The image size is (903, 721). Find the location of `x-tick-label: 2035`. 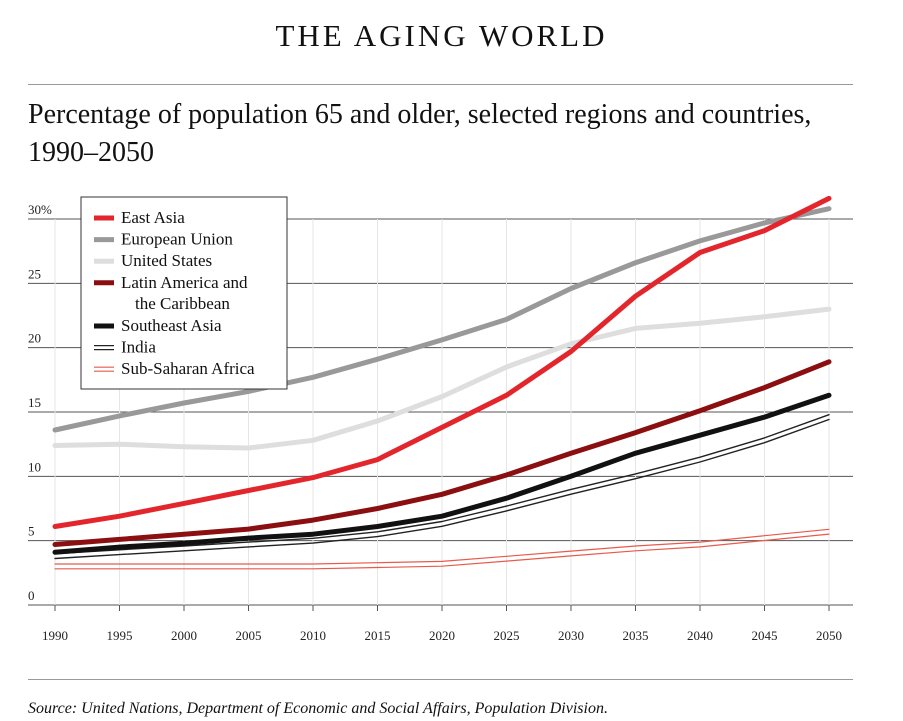

x-tick-label: 2035 is located at coordinates (636, 635).